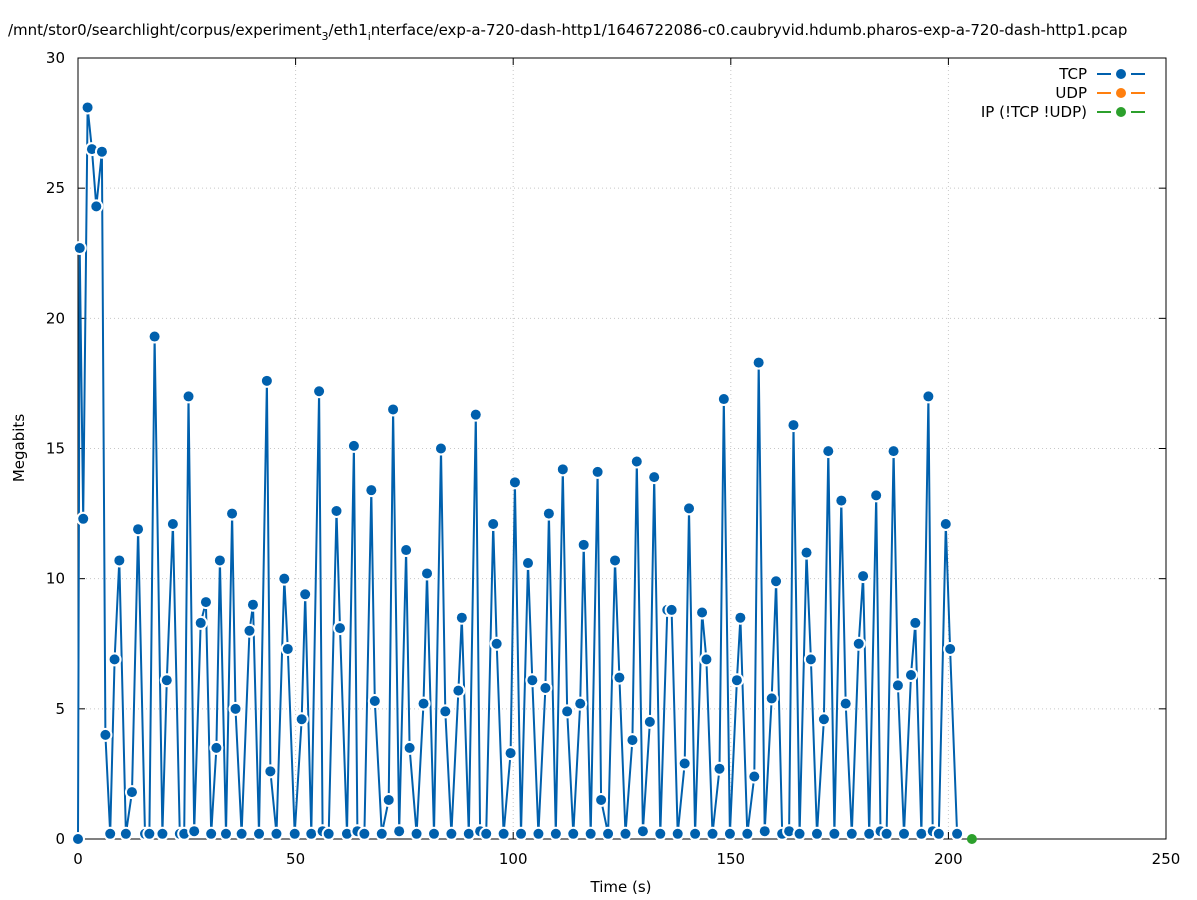 This screenshot has width=1197, height=900. What do you see at coordinates (165, 30) in the screenshot?
I see `title-part-1: /mnt/stor0/searchlight/corpus/experiment` at bounding box center [165, 30].